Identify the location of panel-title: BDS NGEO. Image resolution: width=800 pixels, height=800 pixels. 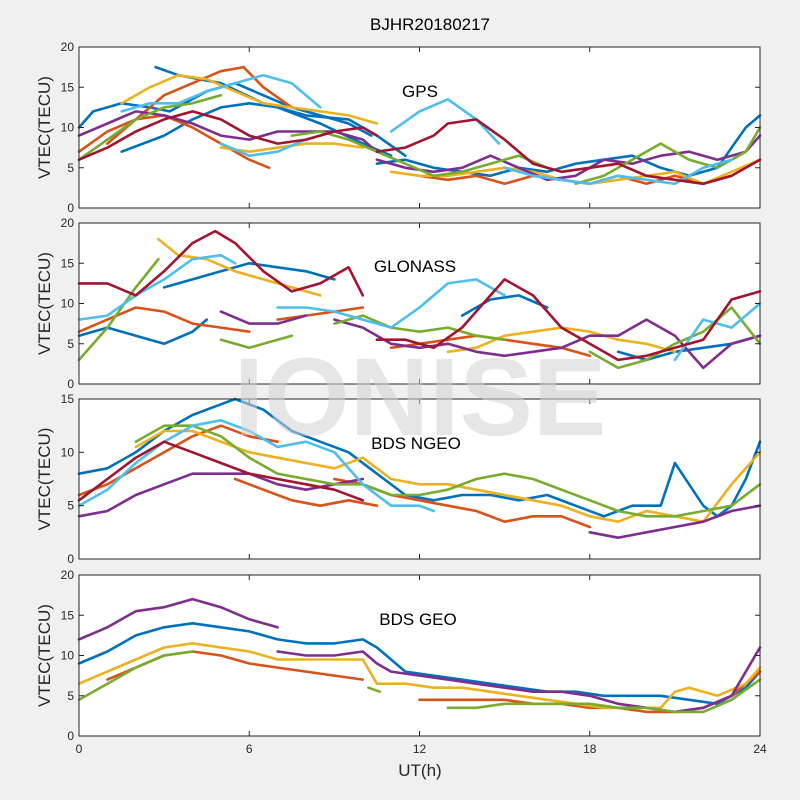
(416, 443).